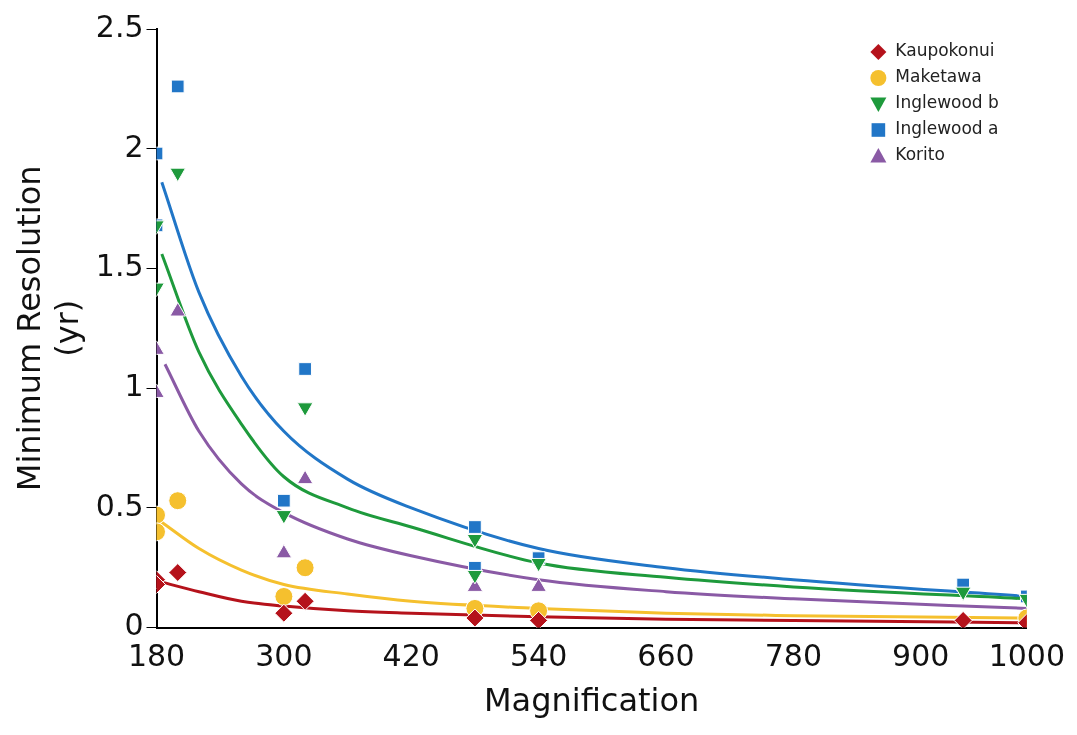  What do you see at coordinates (666, 656) in the screenshot?
I see `x-tick-label: 660` at bounding box center [666, 656].